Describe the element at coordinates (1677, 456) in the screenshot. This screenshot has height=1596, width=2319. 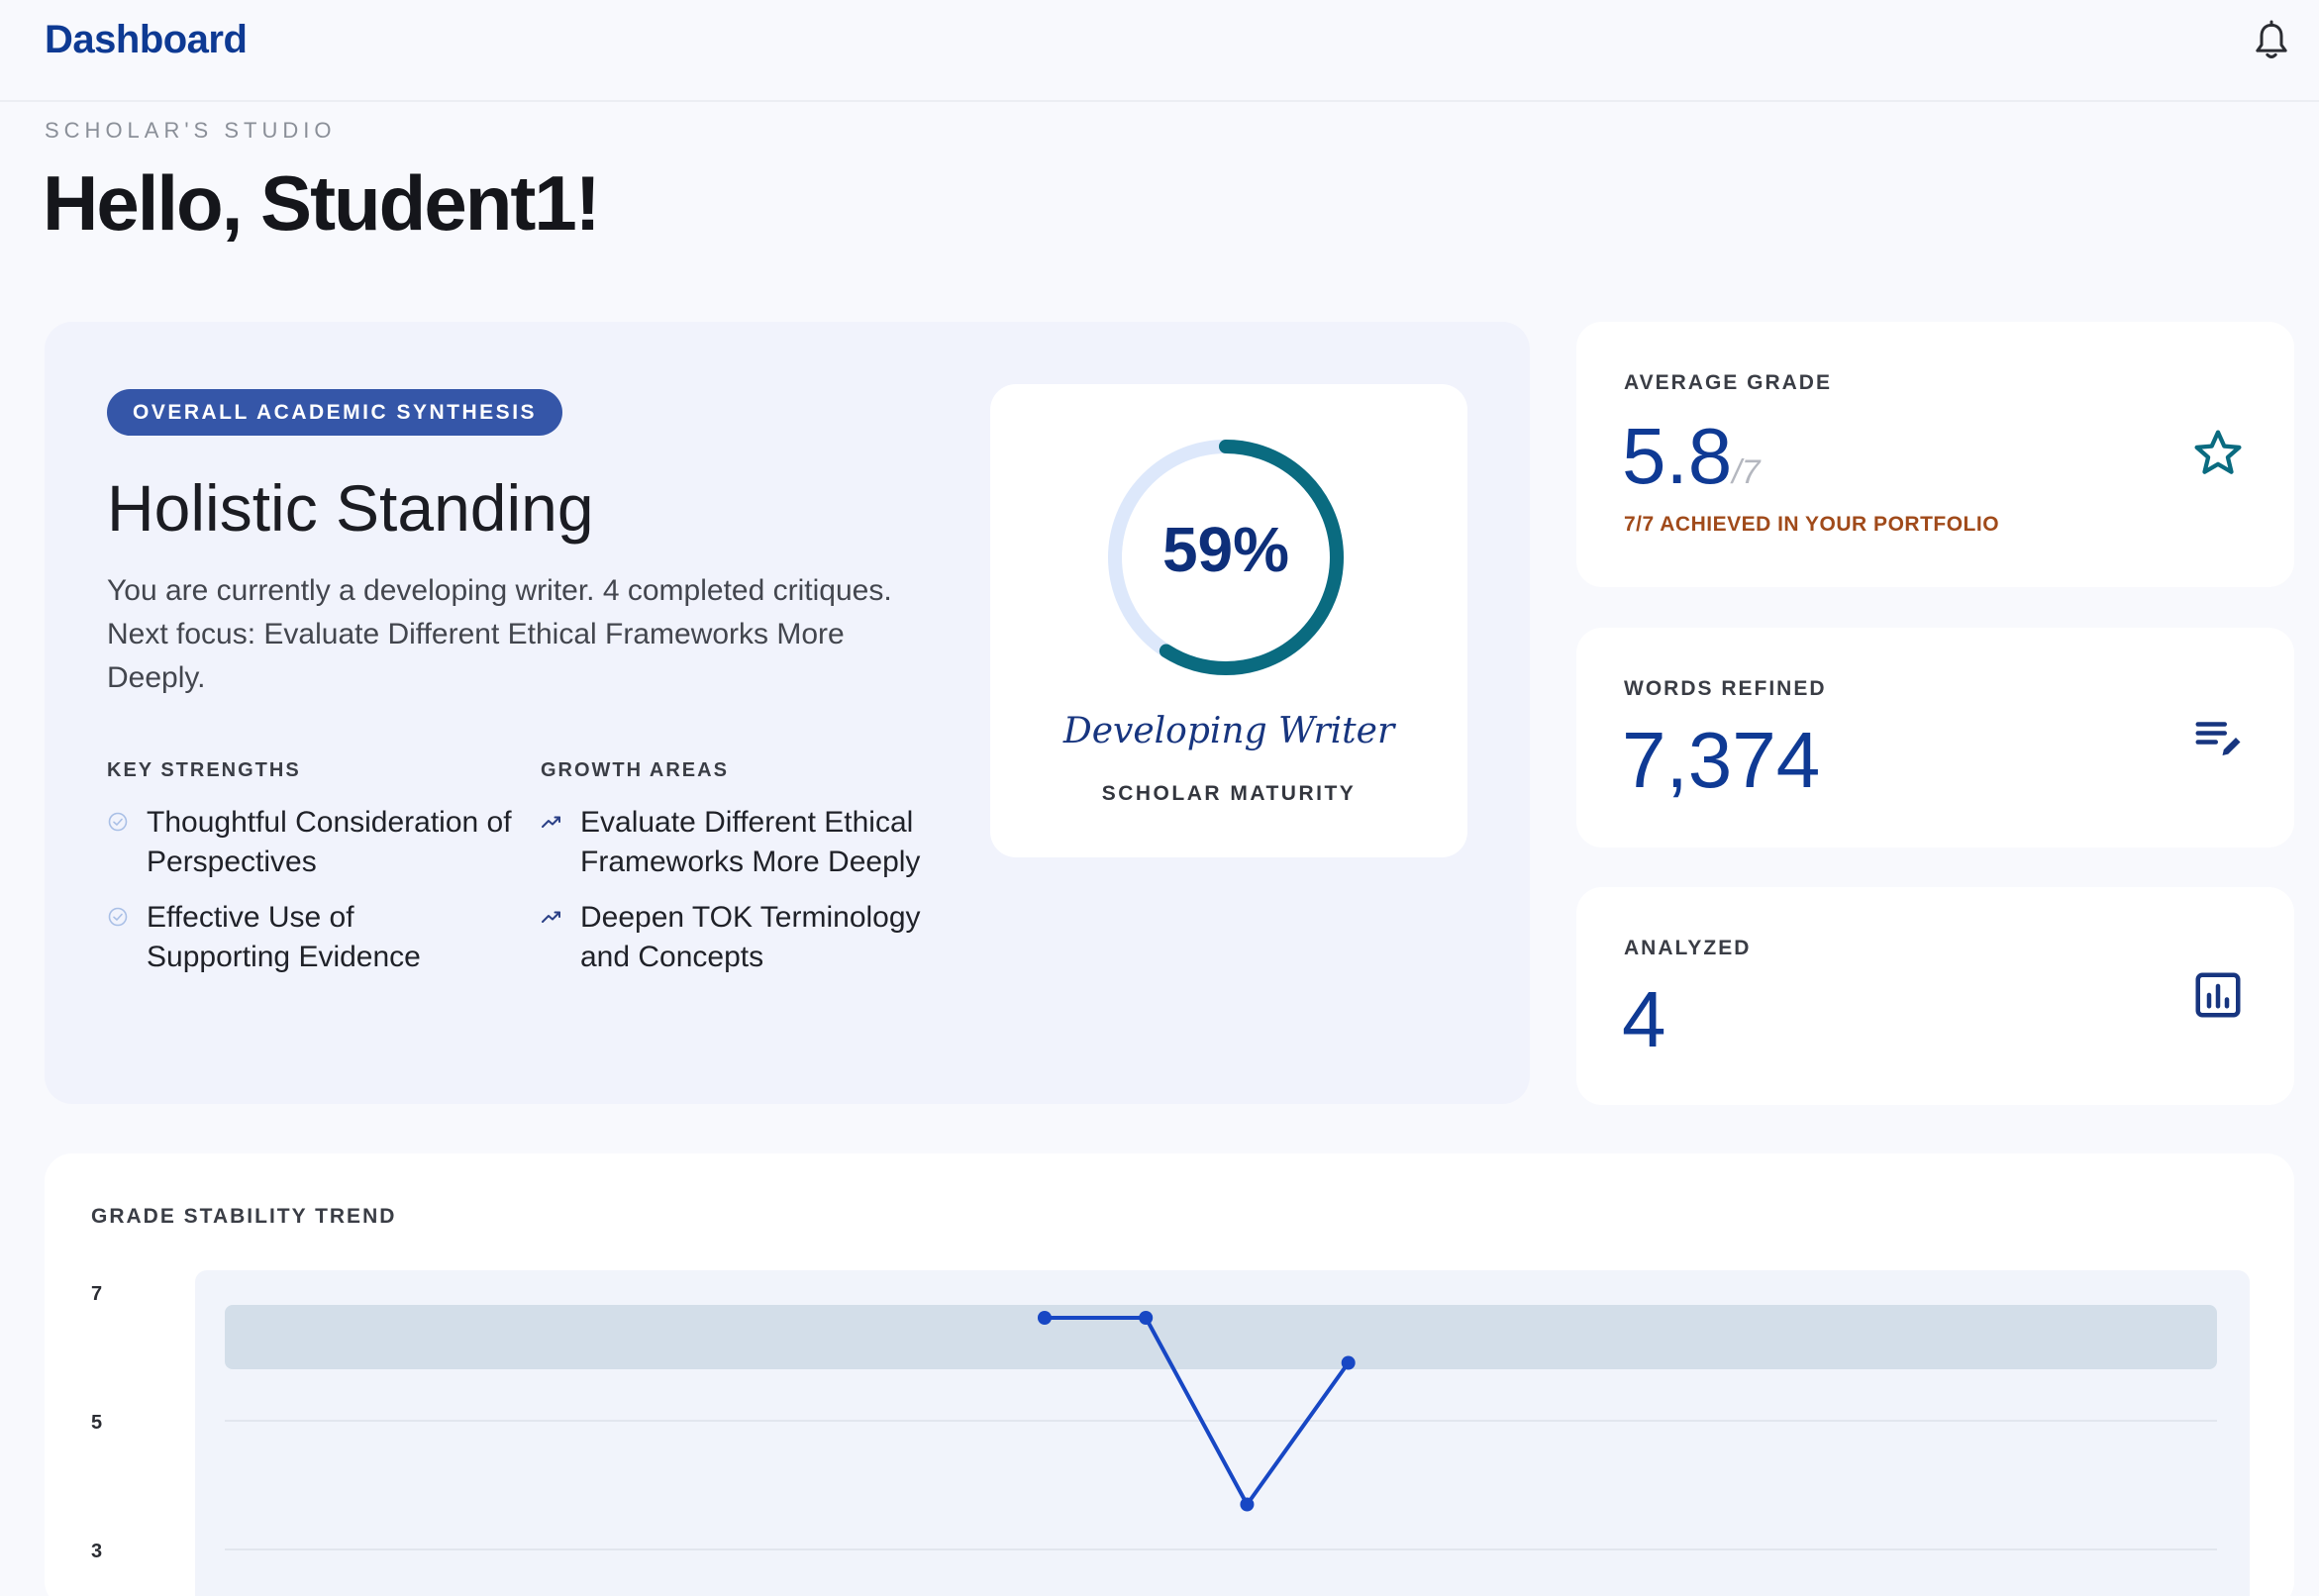
I see `average-grade-number: 5.8` at that location.